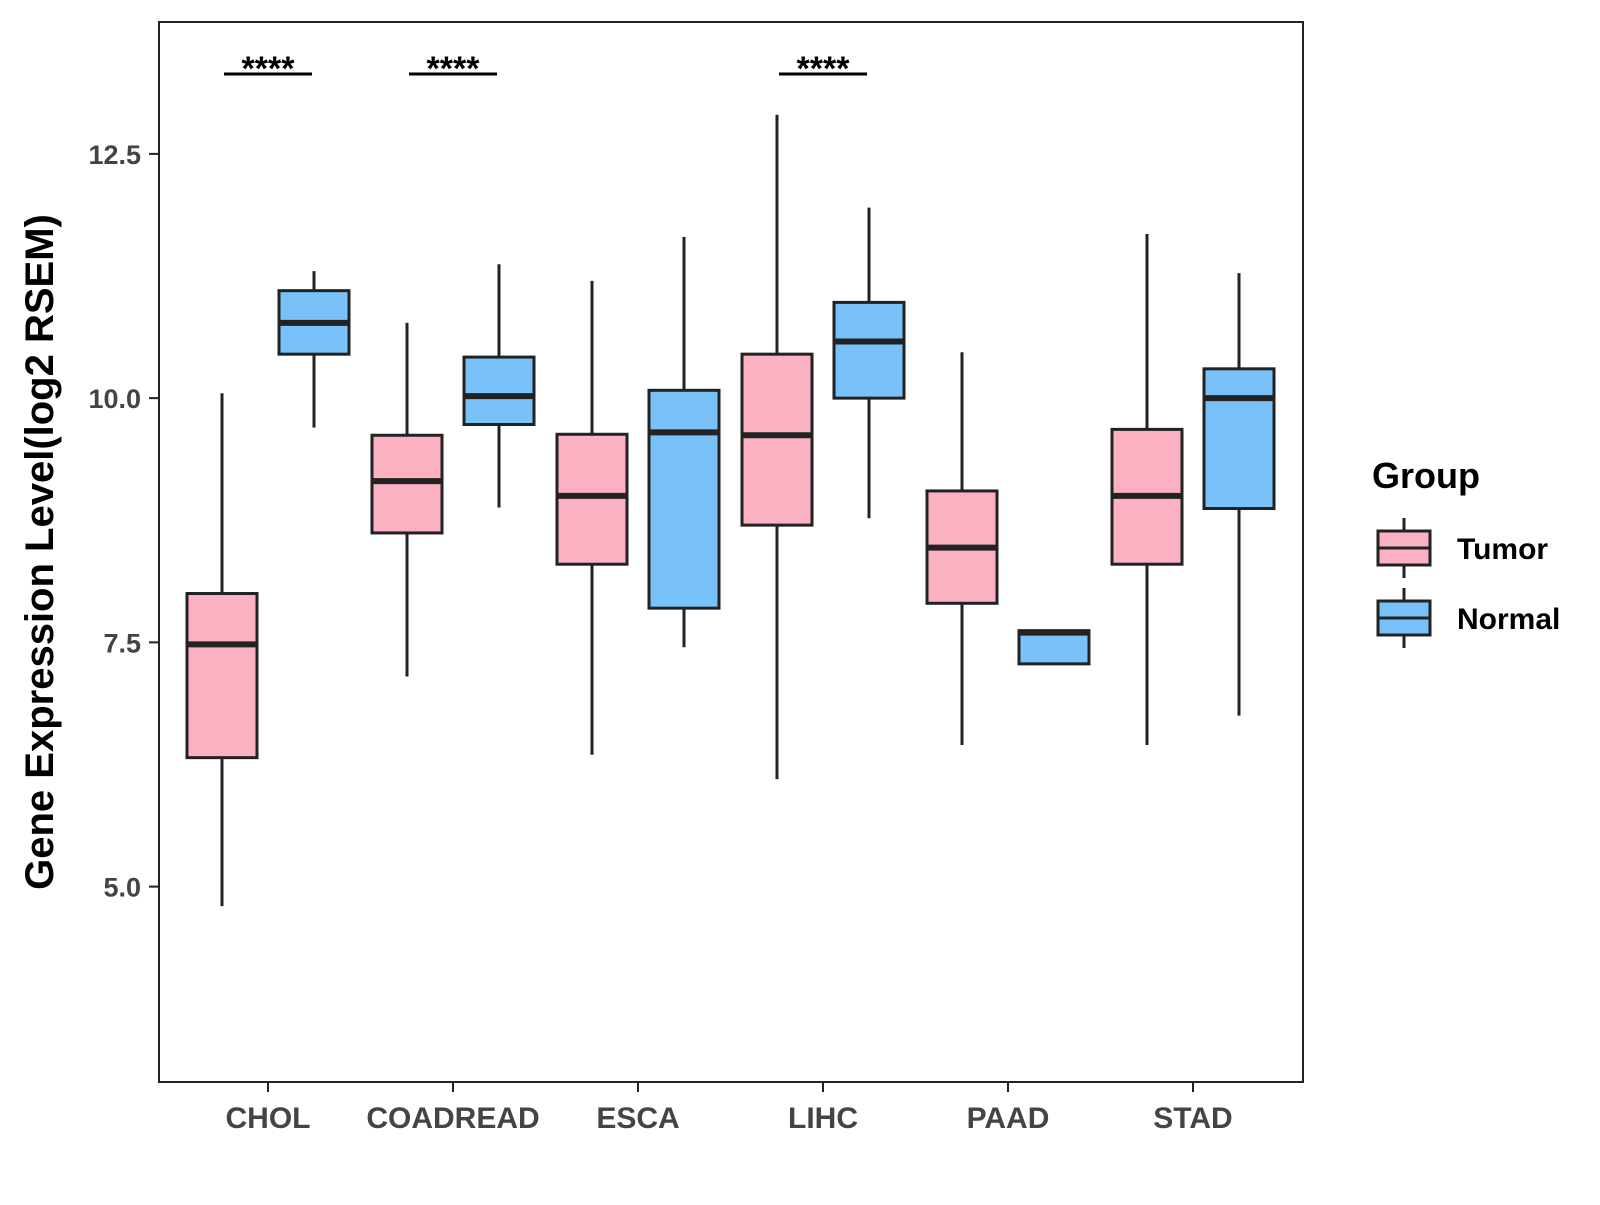 This screenshot has width=1600, height=1205. I want to click on box-normal-paad, so click(1054, 647).